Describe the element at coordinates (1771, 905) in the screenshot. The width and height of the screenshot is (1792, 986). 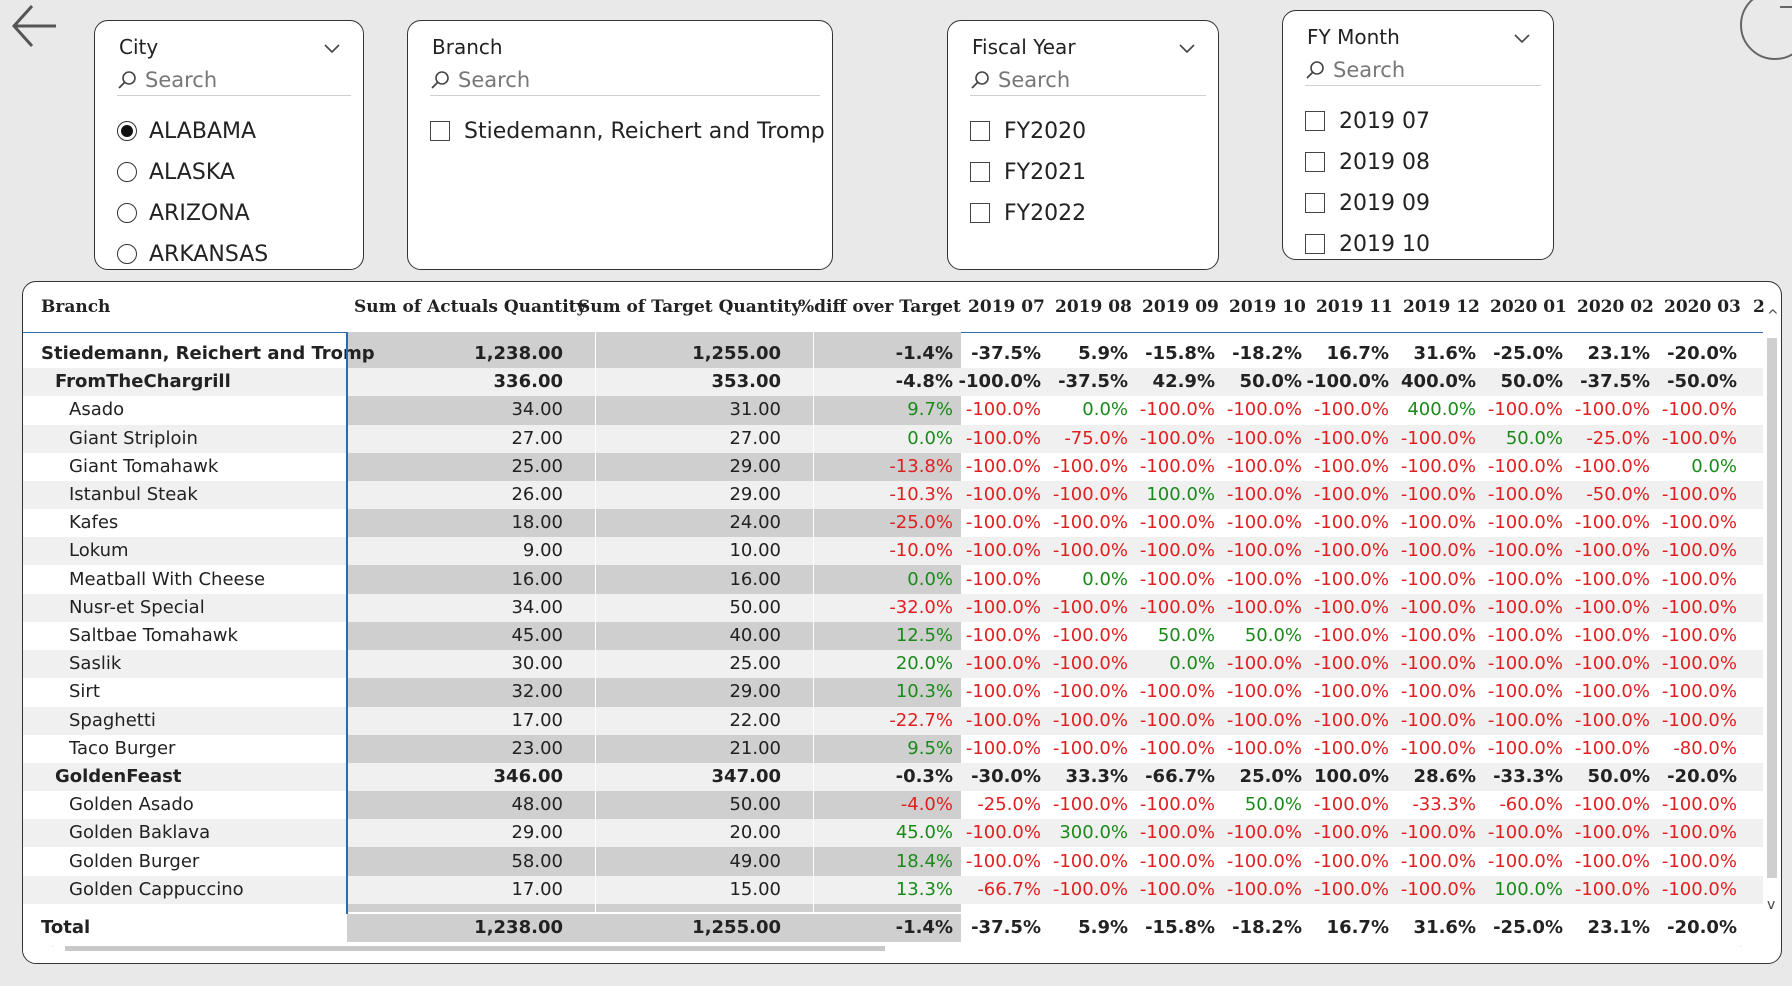
I see `scroll-down-icon: v` at that location.